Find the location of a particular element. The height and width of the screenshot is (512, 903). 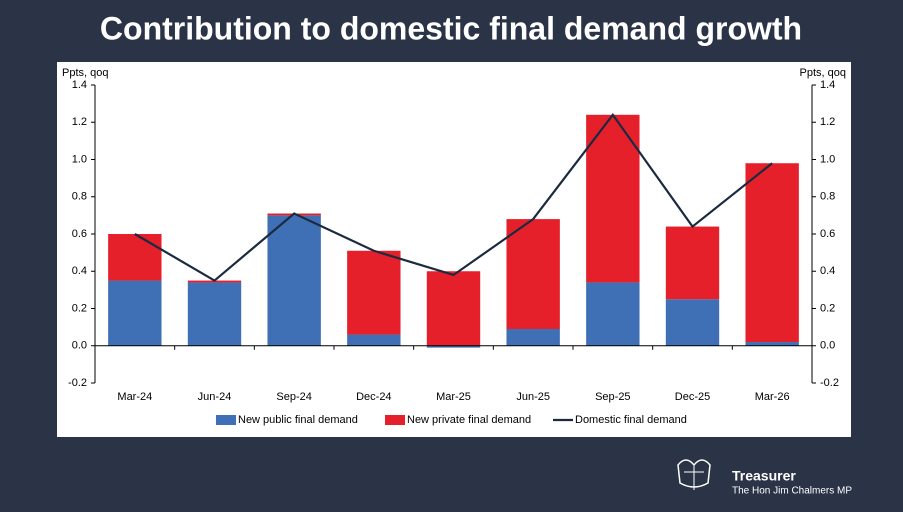

legend-label: Domestic final demand is located at coordinates (631, 420).